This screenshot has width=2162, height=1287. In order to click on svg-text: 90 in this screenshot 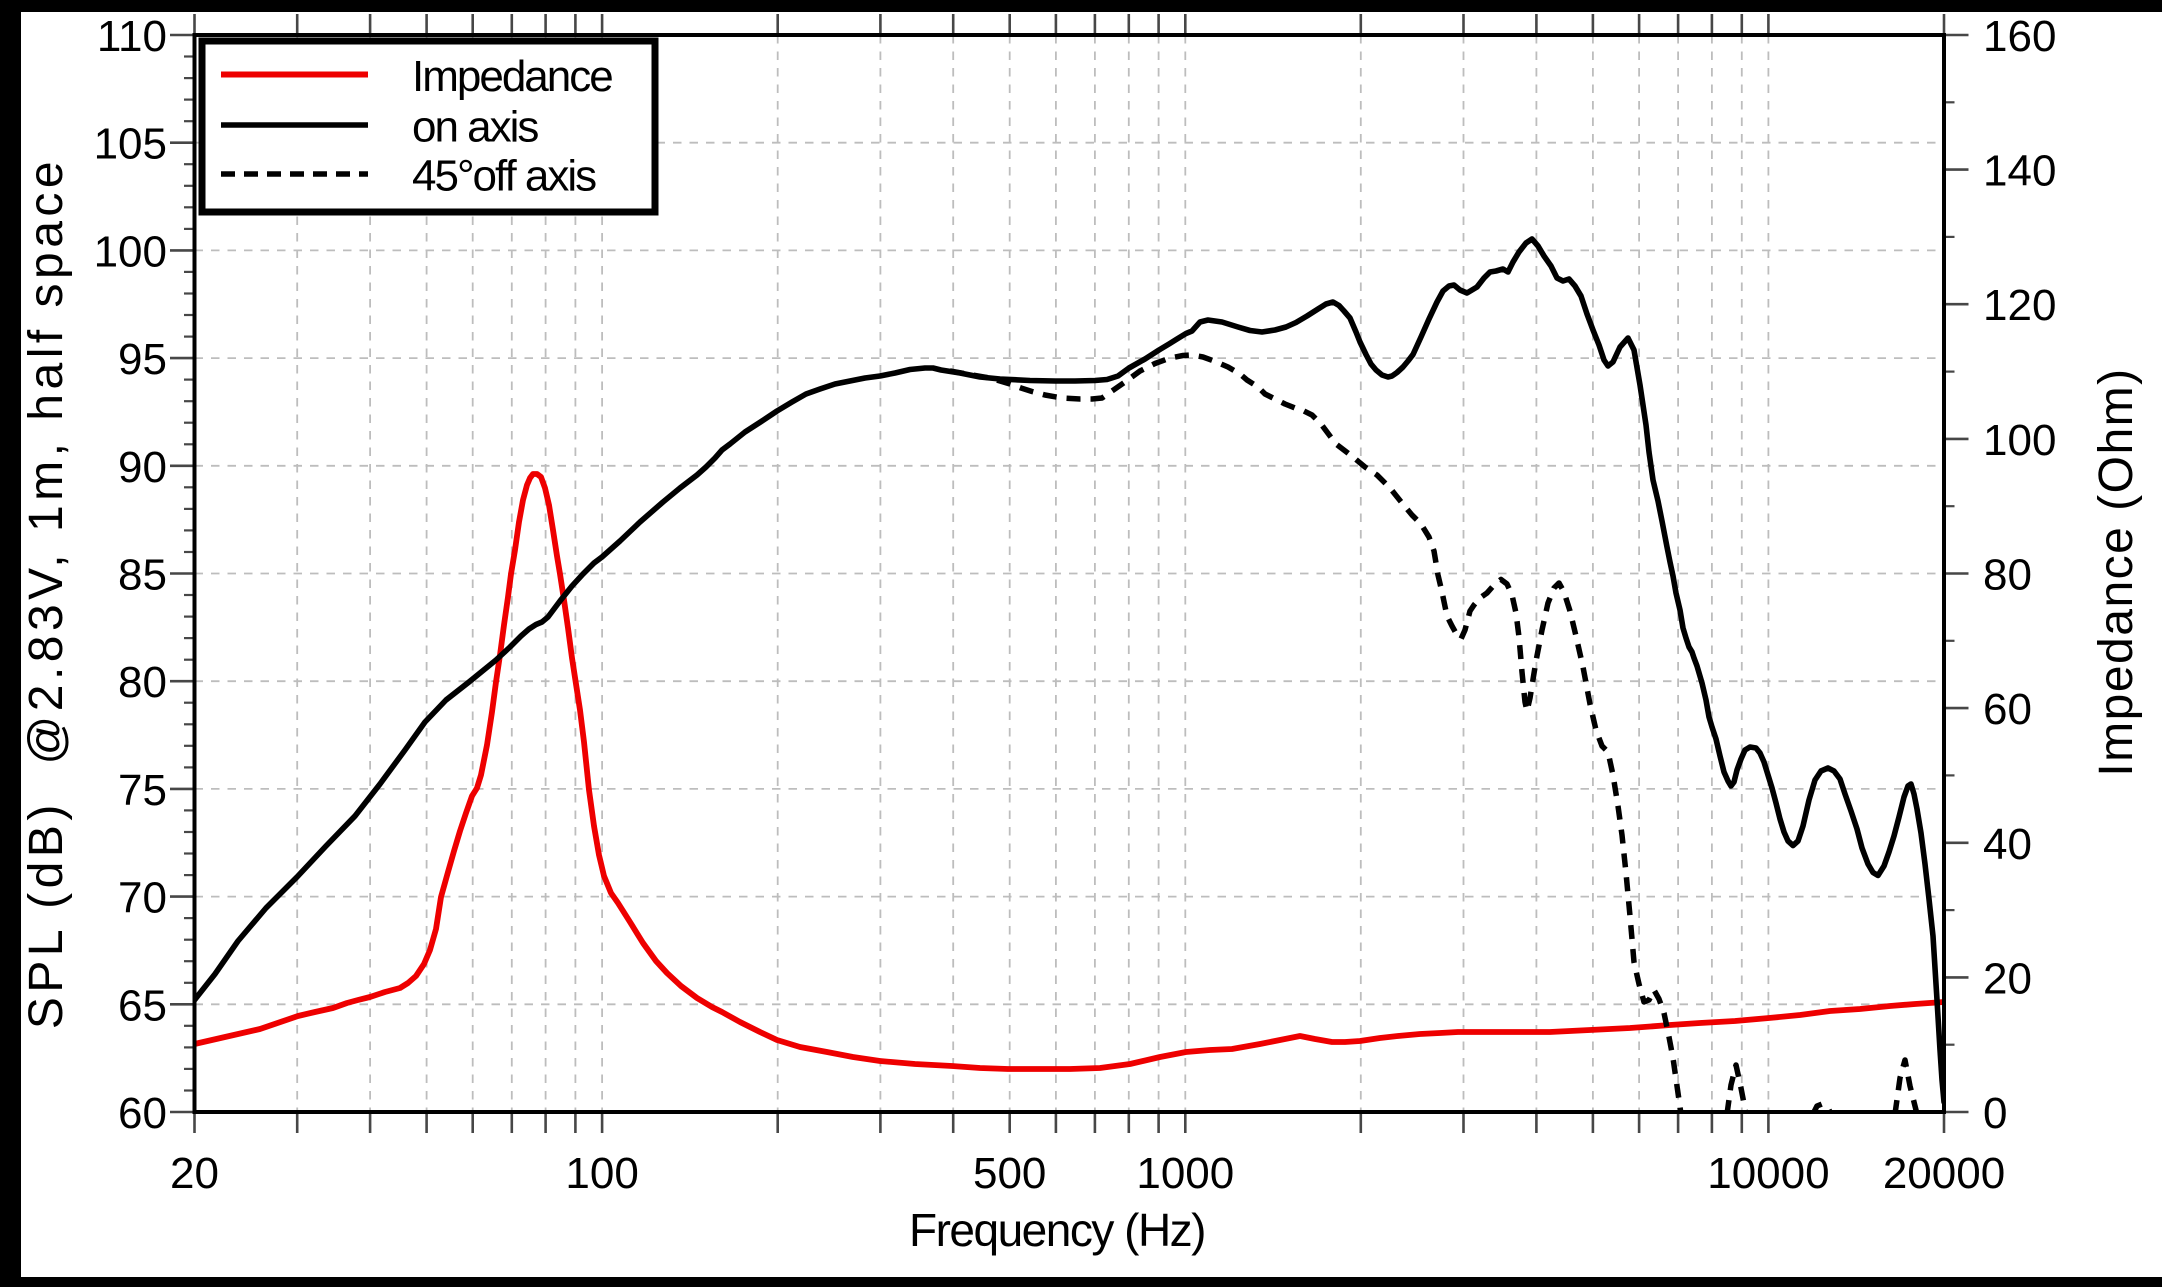, I will do `click(142, 467)`.